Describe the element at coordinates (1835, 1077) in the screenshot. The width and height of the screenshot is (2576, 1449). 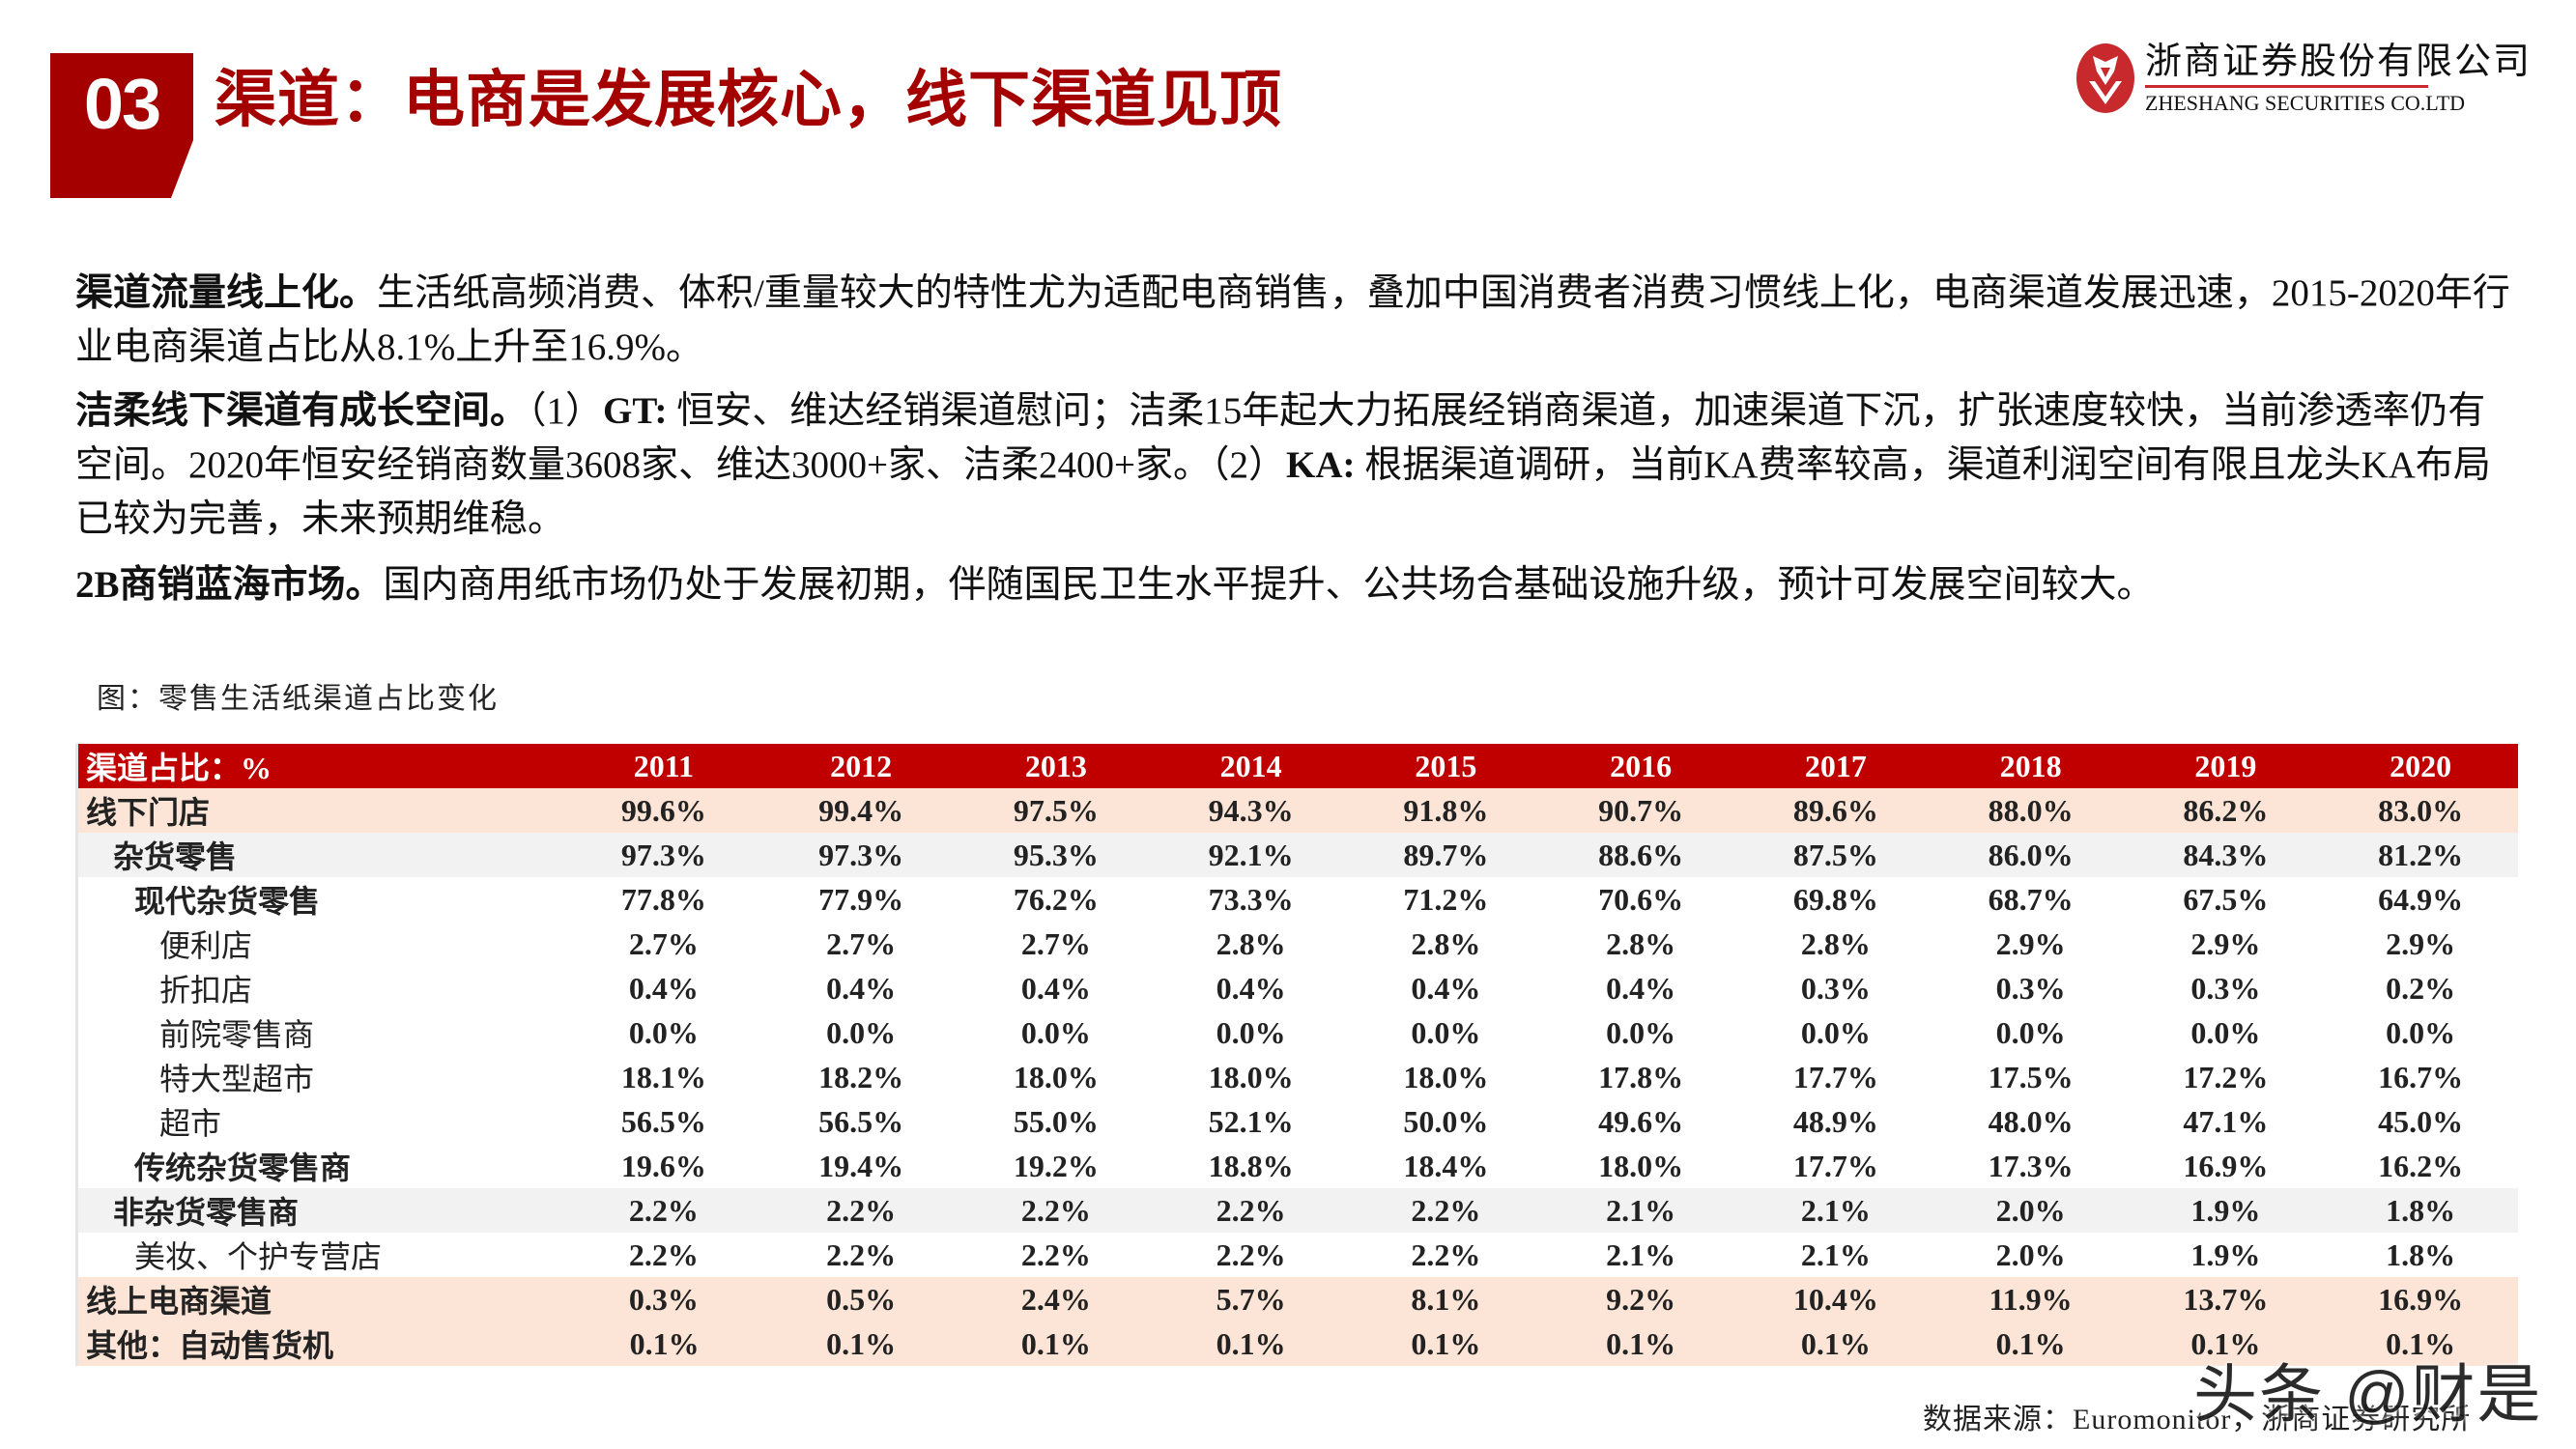
I see `cell-value: 17.7%` at that location.